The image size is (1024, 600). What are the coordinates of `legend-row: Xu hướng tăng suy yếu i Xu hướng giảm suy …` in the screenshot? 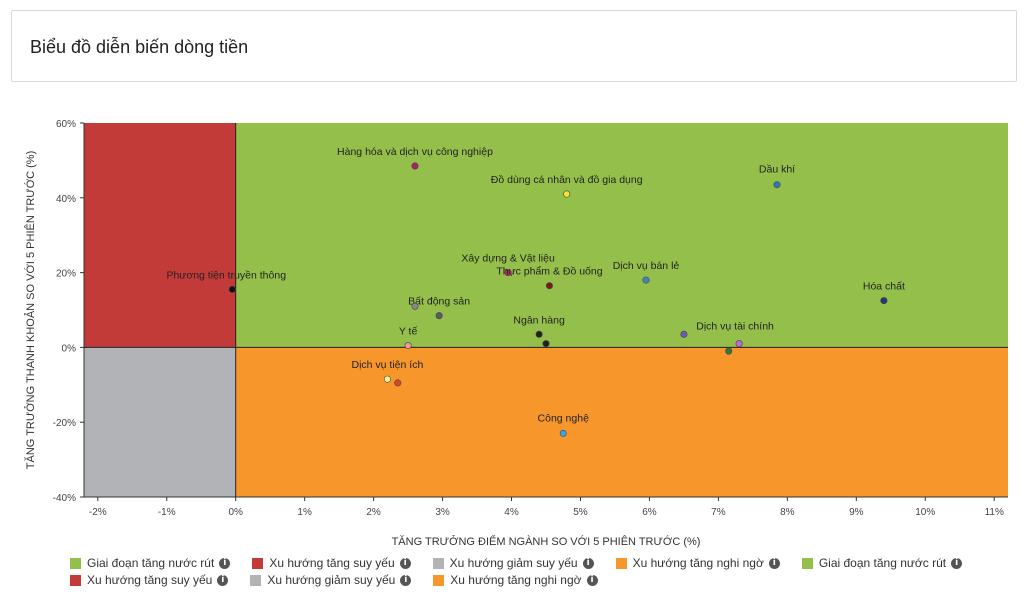 It's located at (540, 580).